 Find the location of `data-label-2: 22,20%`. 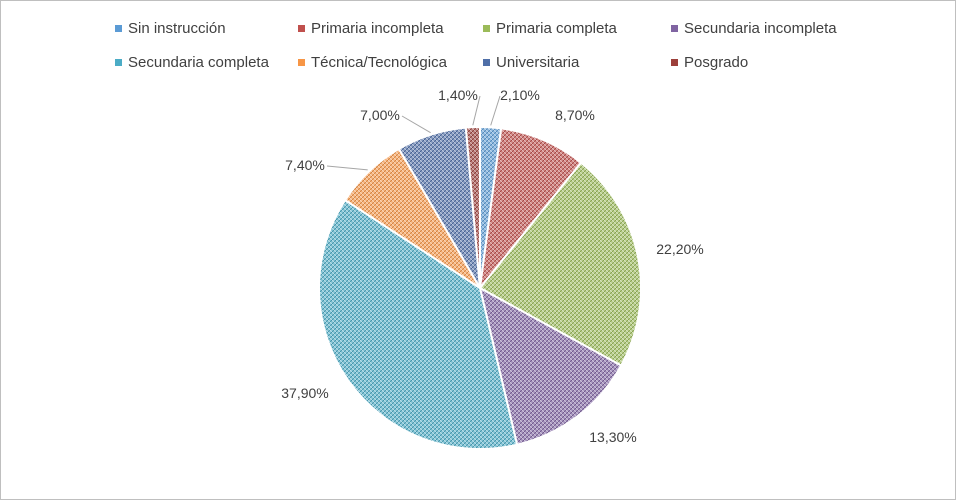

data-label-2: 22,20% is located at coordinates (679, 249).